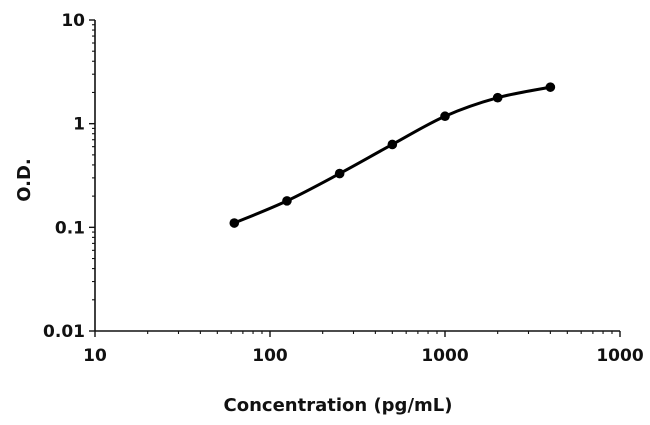 This screenshot has height=425, width=650. What do you see at coordinates (24, 180) in the screenshot?
I see `y-axis-title: O.D.` at bounding box center [24, 180].